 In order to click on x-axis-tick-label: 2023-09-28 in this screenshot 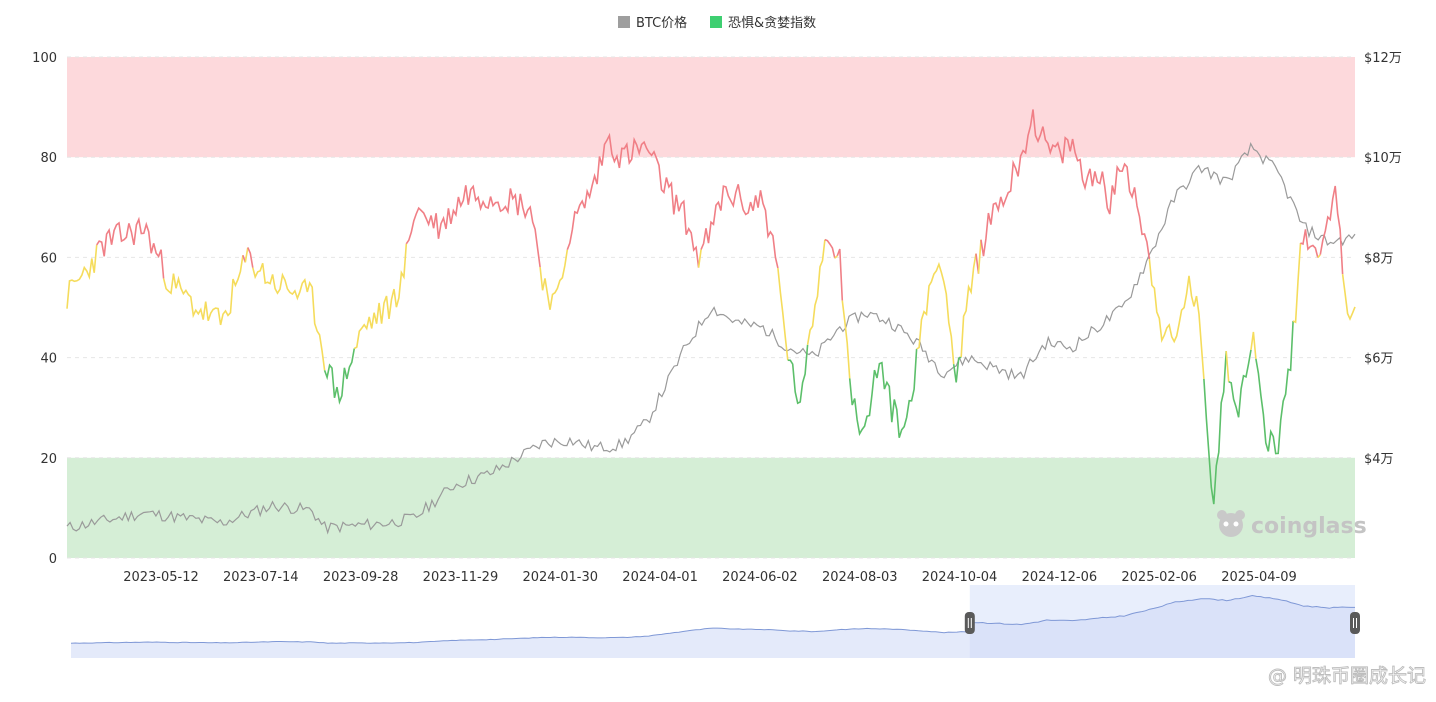, I will do `click(361, 577)`.